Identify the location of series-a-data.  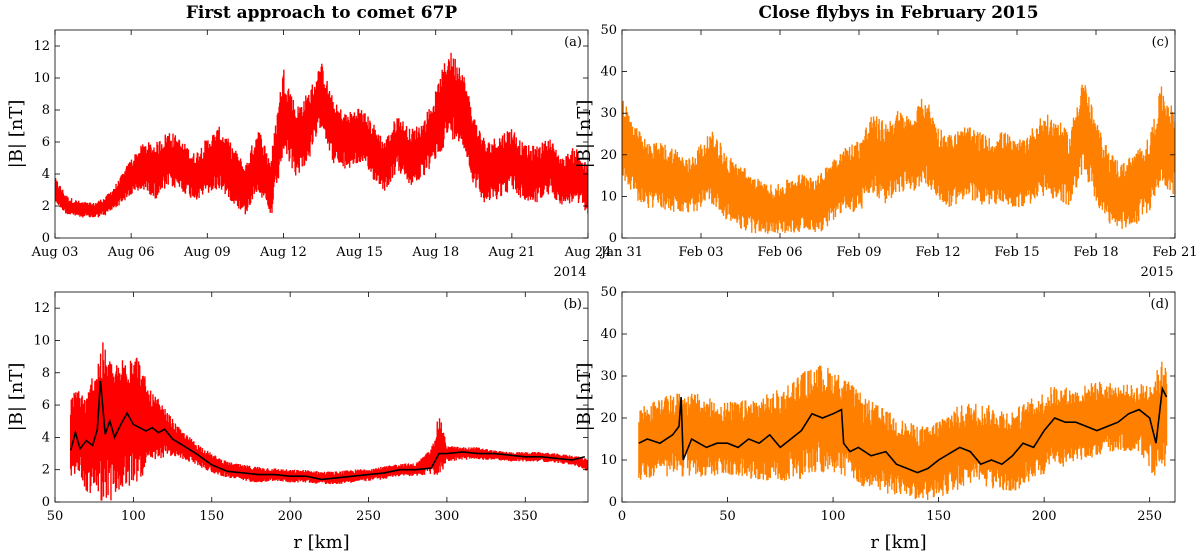
(321, 135).